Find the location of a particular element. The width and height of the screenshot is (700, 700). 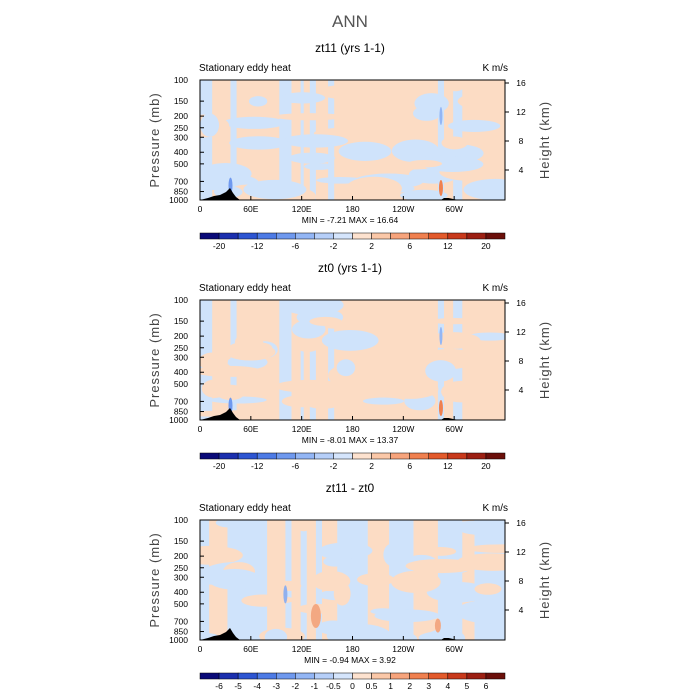

x-tick-label: 60E is located at coordinates (250, 649).